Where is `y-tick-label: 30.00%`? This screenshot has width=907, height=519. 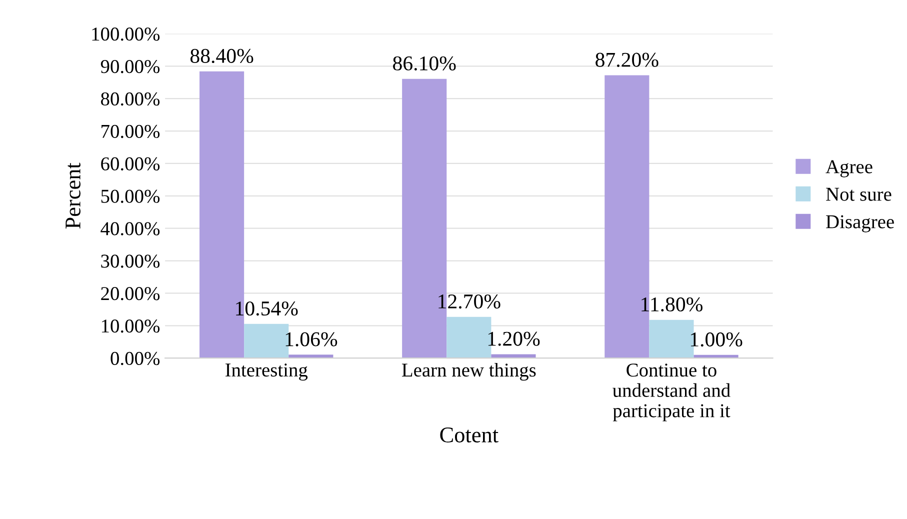 y-tick-label: 30.00% is located at coordinates (130, 261).